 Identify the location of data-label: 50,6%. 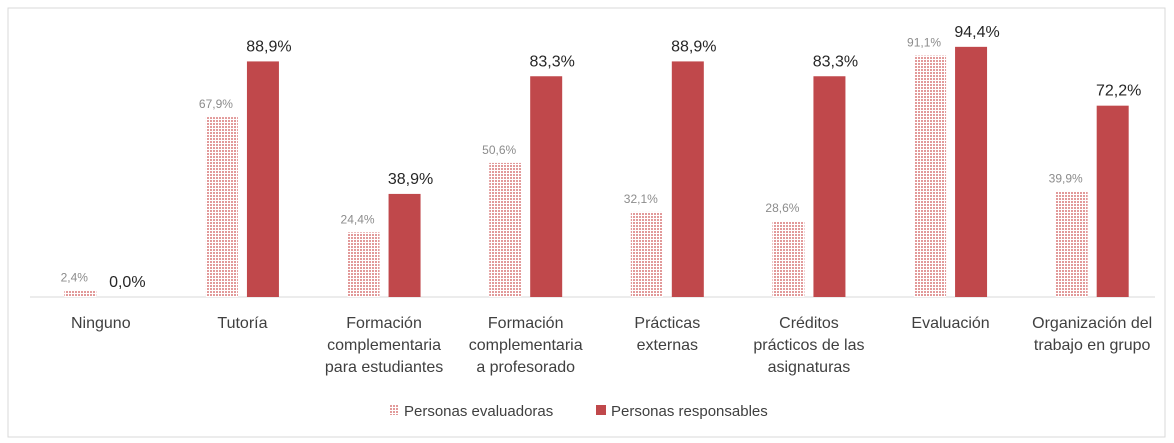
(499, 150).